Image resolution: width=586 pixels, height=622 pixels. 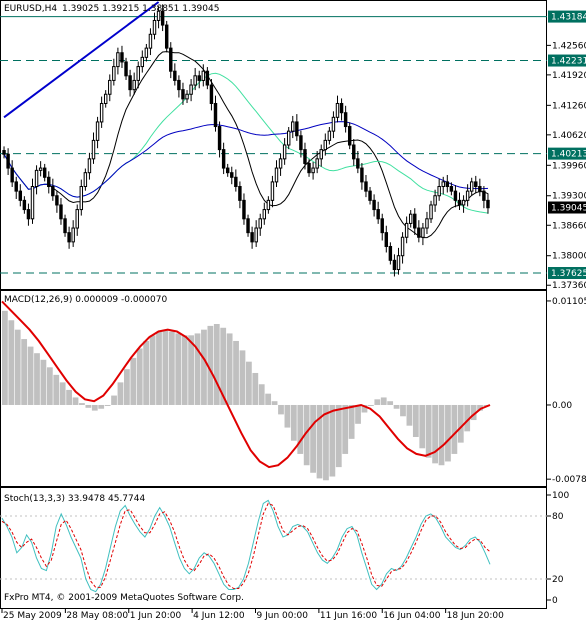 What do you see at coordinates (558, 548) in the screenshot?
I see `stoch-axis: 100 80 20 0` at bounding box center [558, 548].